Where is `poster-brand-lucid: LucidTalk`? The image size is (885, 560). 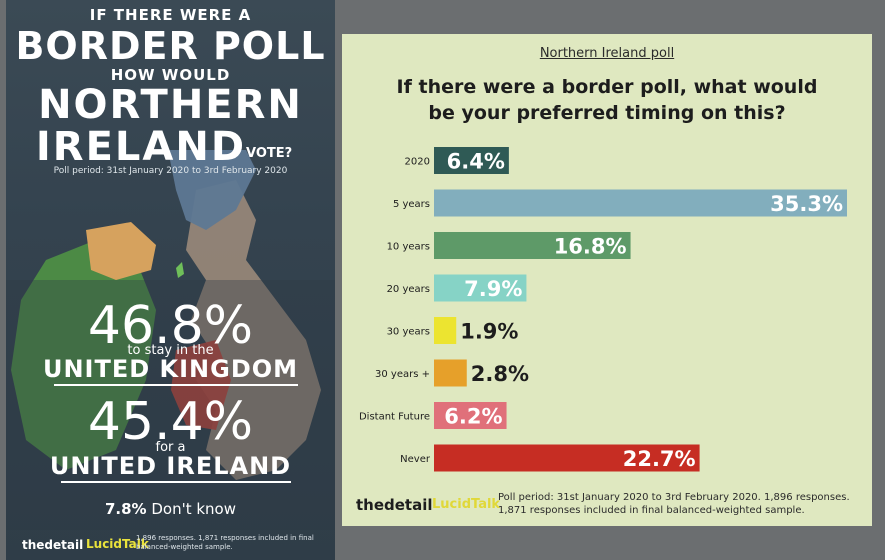 poster-brand-lucid: LucidTalk is located at coordinates (117, 544).